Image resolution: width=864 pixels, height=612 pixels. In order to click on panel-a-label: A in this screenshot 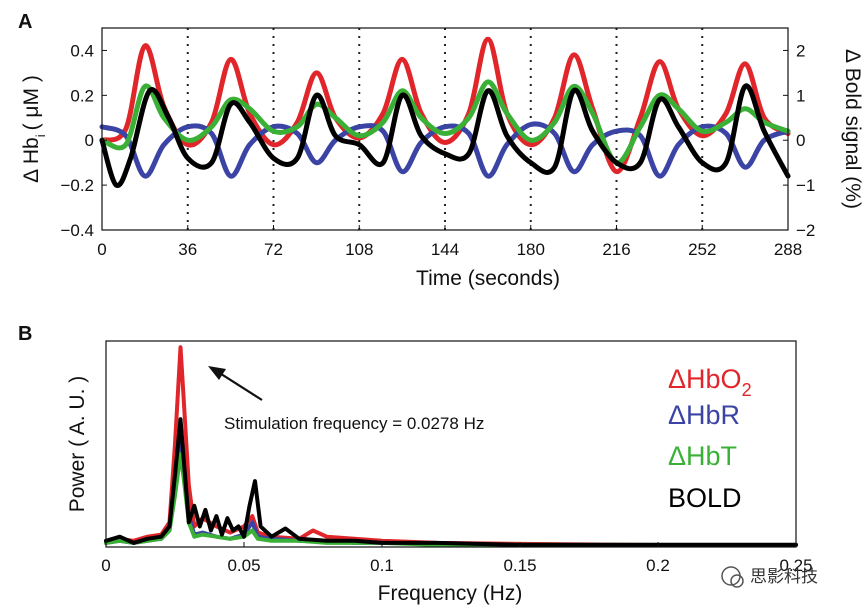, I will do `click(25, 22)`.